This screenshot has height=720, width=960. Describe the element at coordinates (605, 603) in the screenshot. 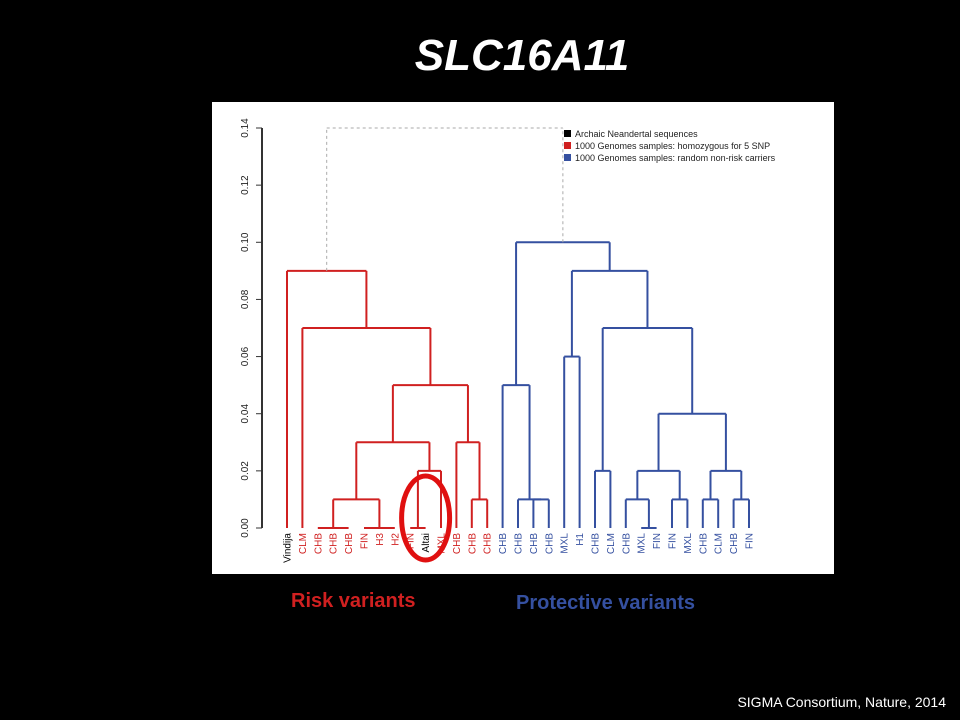

I see `protective-variants-caption: Protective variants` at that location.